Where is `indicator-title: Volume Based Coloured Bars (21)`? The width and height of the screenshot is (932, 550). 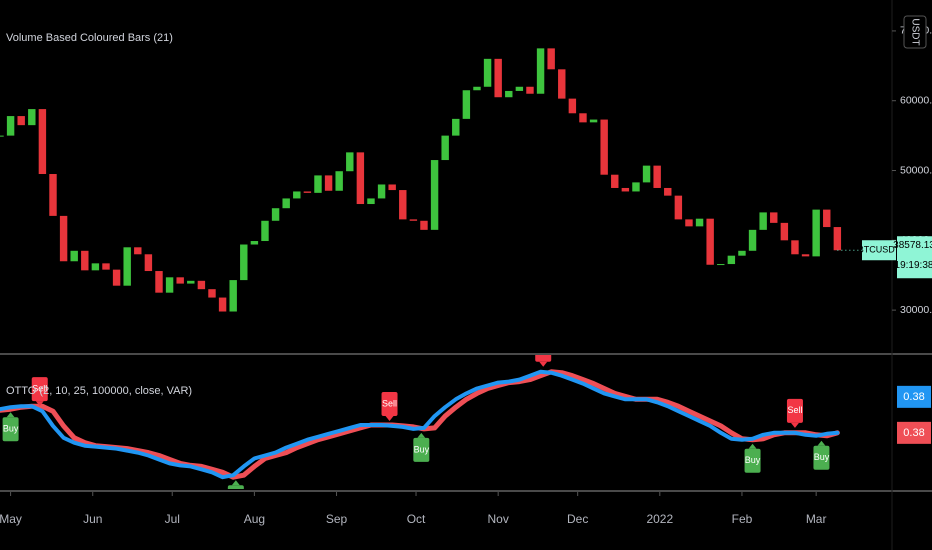
indicator-title: Volume Based Coloured Bars (21) is located at coordinates (89, 38).